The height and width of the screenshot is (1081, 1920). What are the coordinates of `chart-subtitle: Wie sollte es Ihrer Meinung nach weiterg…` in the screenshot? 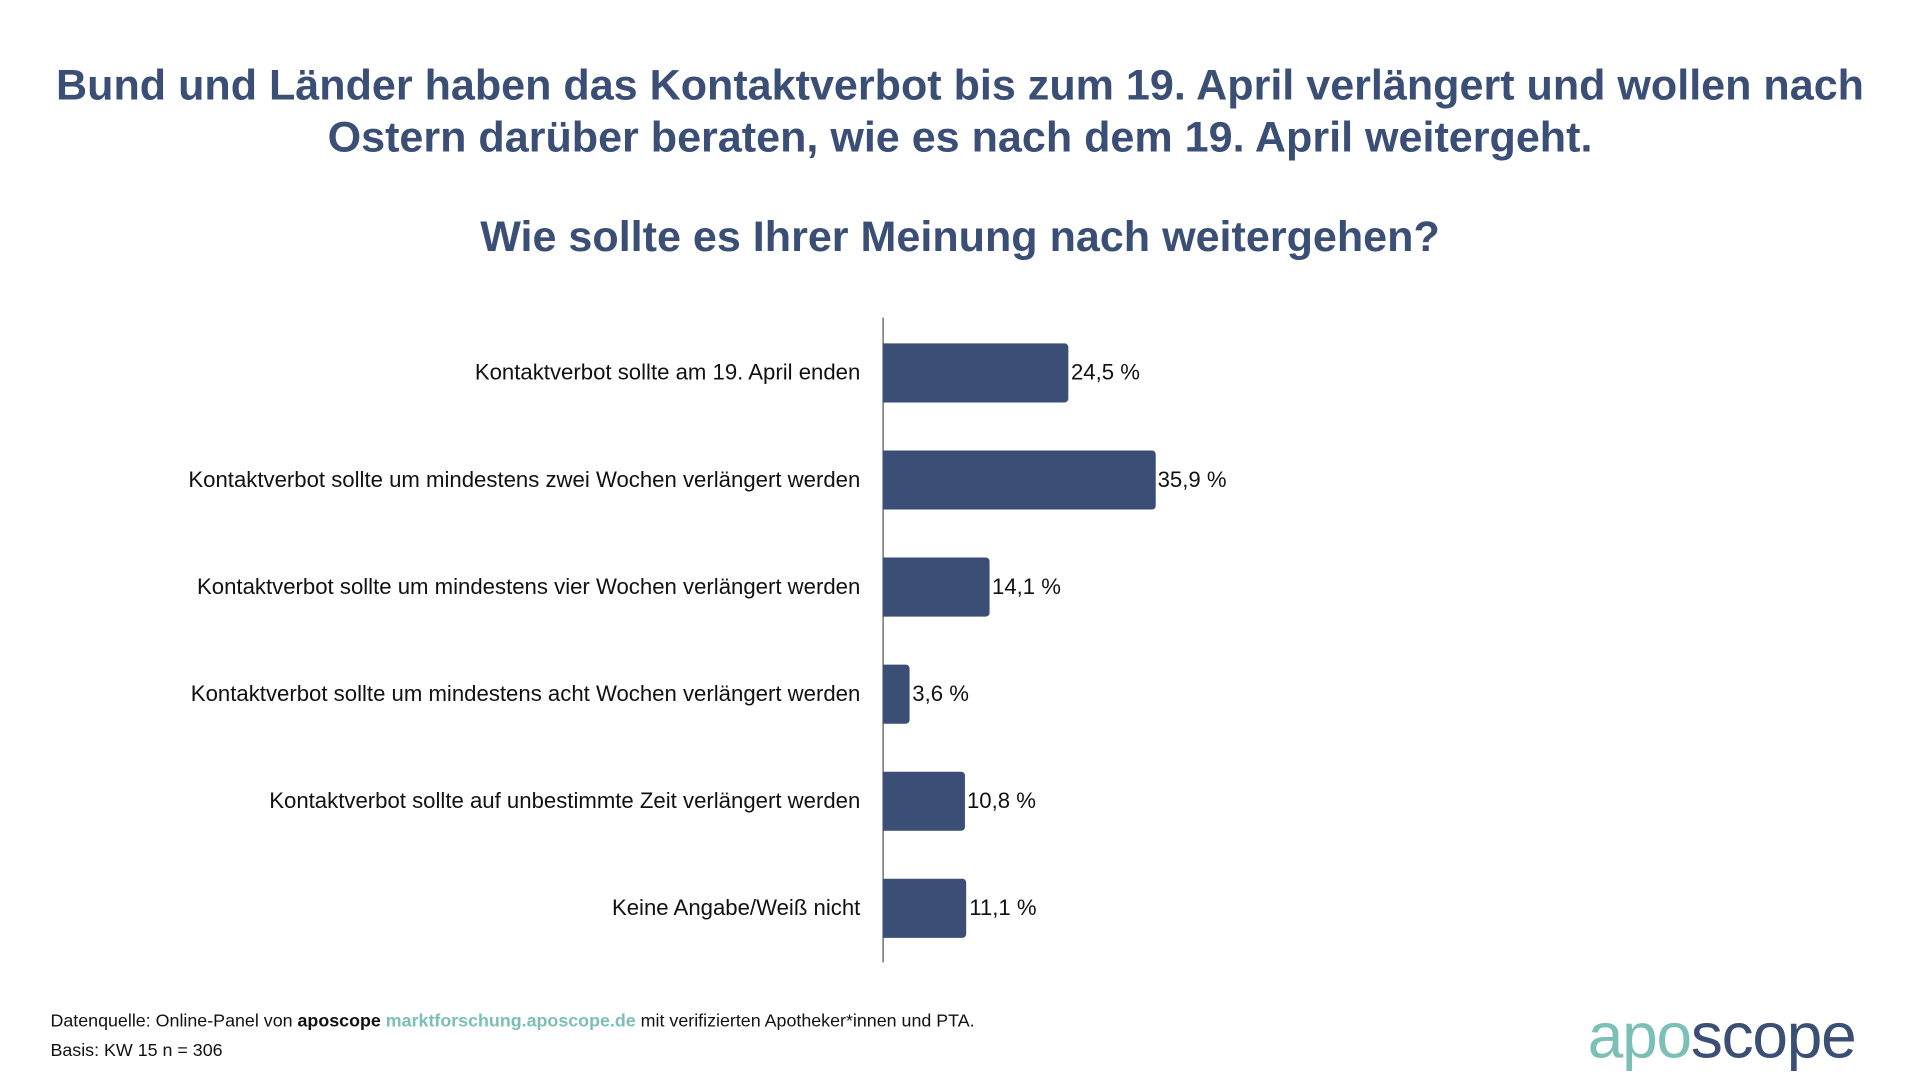 It's located at (960, 236).